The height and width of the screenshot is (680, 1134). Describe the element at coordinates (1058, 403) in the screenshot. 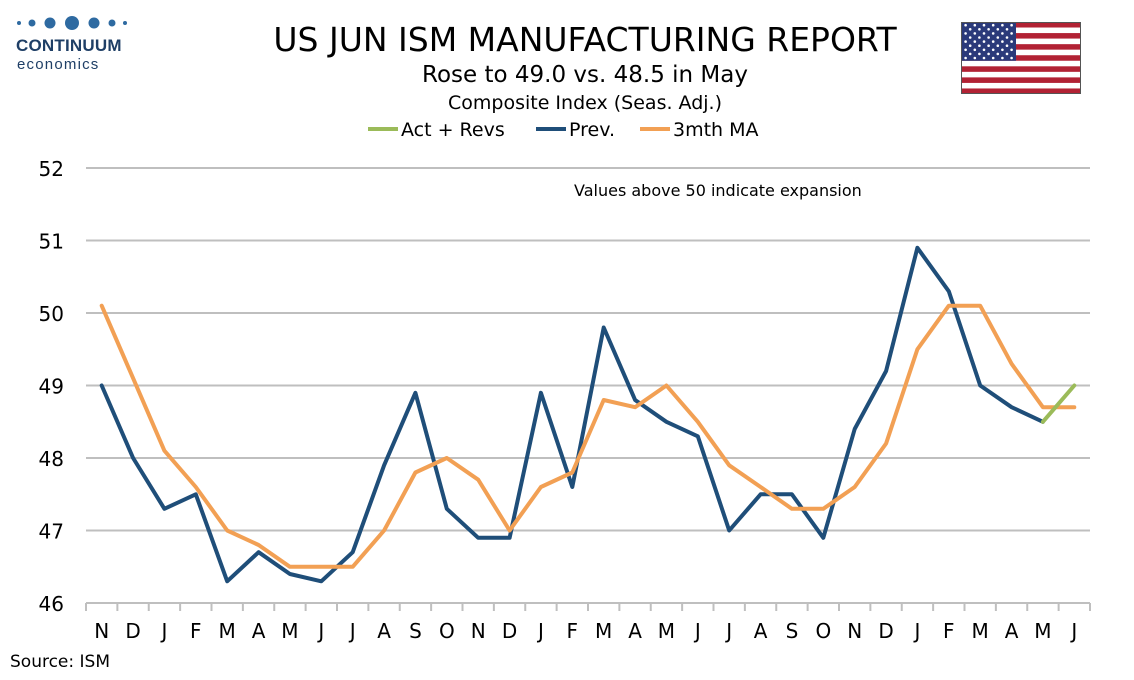

I see `series-line-act-revs` at that location.